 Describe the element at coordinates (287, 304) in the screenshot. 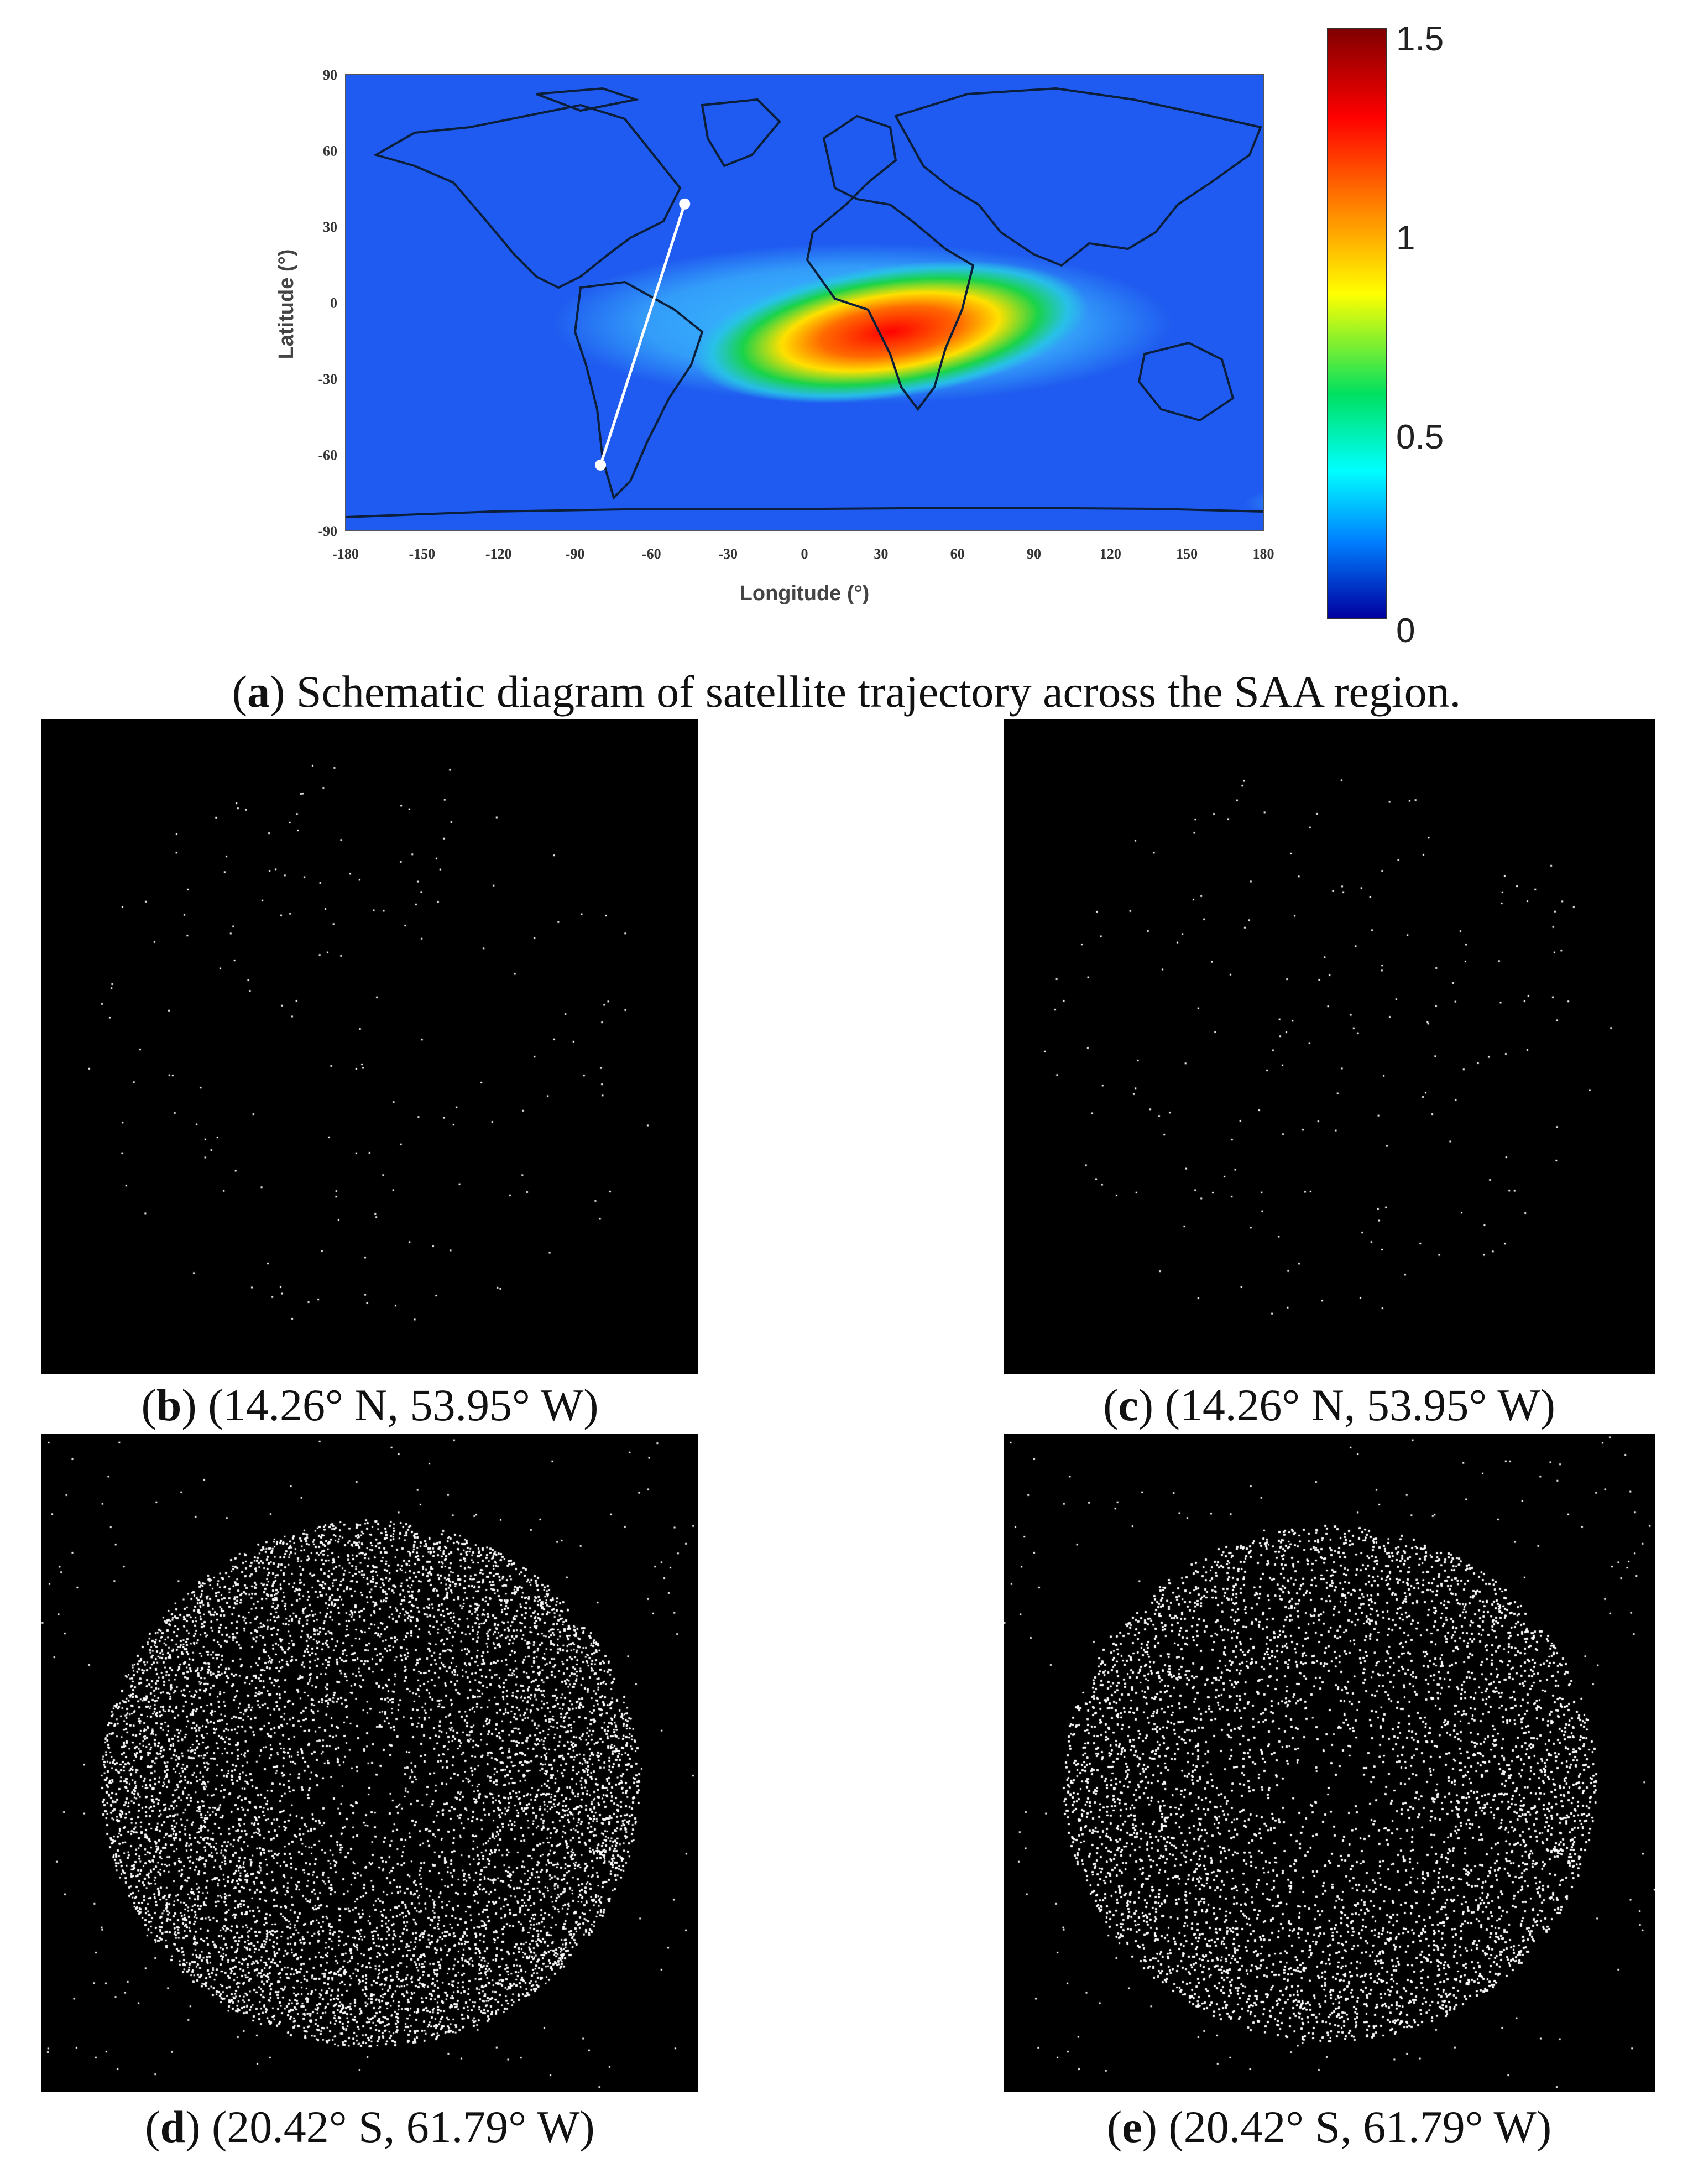

I see `y-axis-label: Latitude (°)` at that location.